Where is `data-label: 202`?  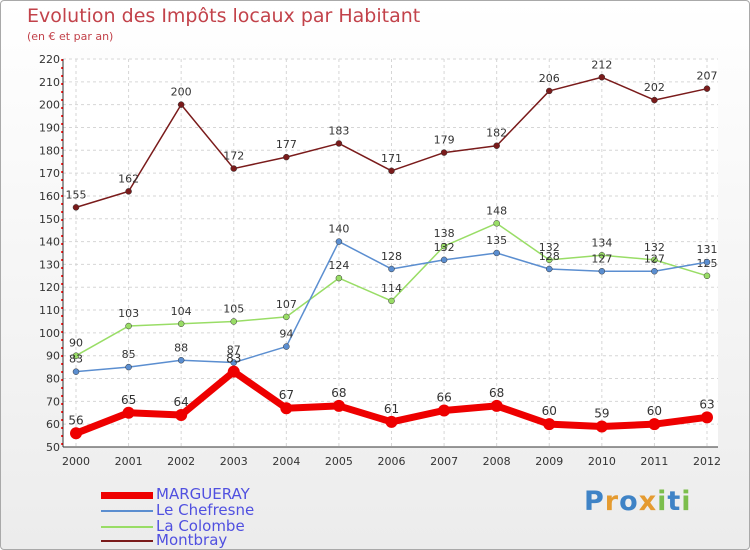
data-label: 202 is located at coordinates (654, 87).